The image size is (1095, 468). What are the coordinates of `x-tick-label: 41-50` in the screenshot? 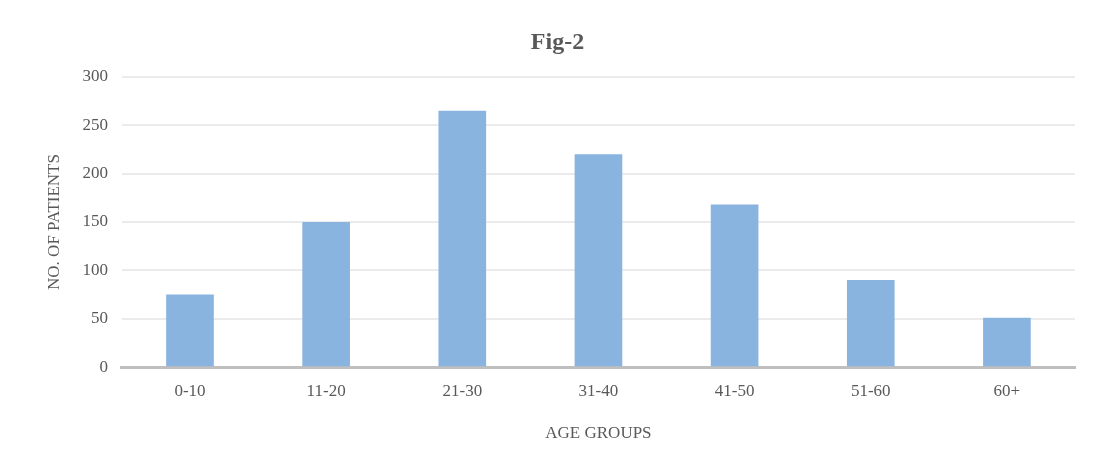 It's located at (734, 390).